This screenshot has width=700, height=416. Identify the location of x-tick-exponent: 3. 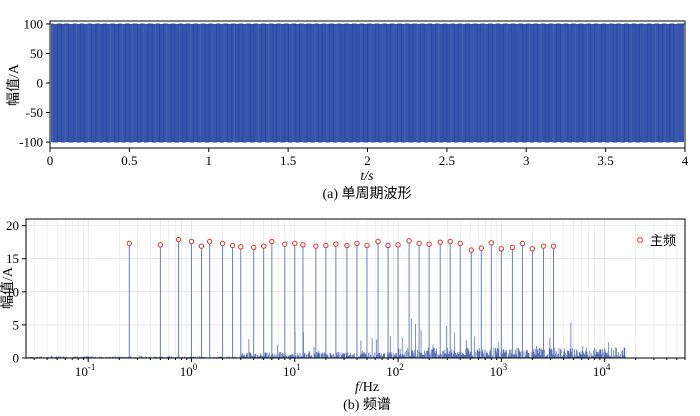
(505, 367).